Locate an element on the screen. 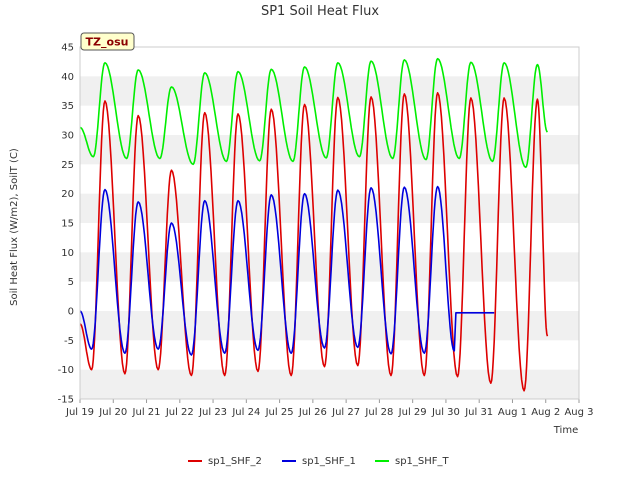 This screenshot has height=480, width=640. x-tick-label: Jul 28 is located at coordinates (378, 412).